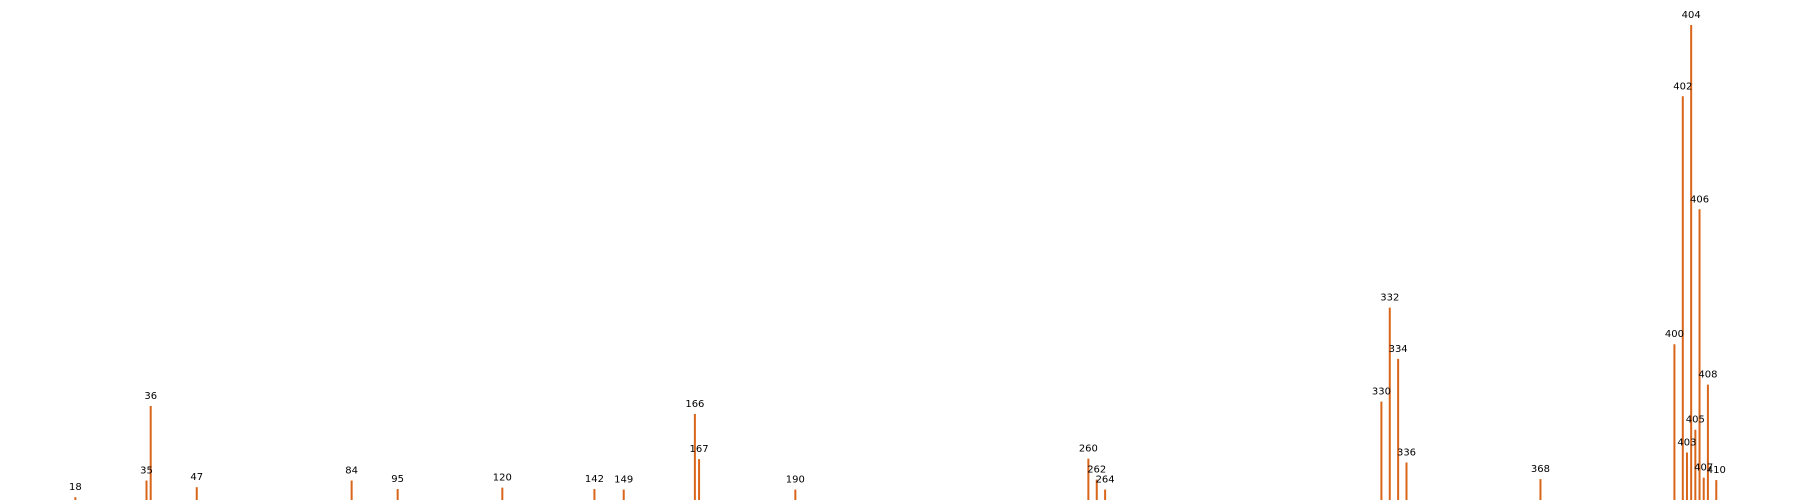 The width and height of the screenshot is (1800, 500). What do you see at coordinates (1691, 15) in the screenshot?
I see `peak-label-404: 404` at bounding box center [1691, 15].